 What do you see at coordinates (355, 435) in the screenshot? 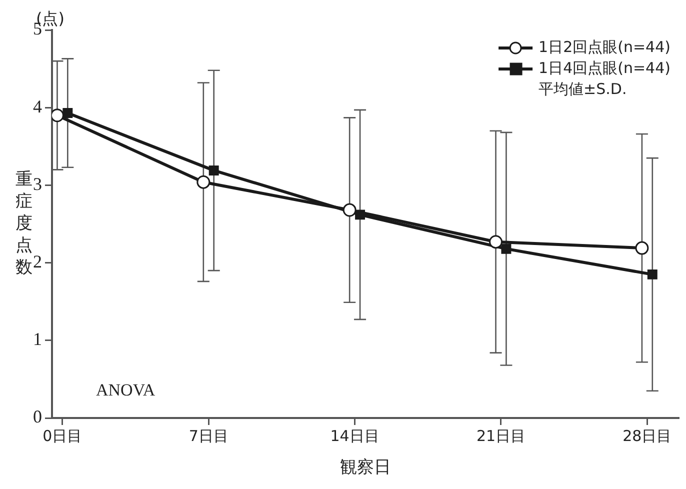
I see `x-tick-label: 14日目` at bounding box center [355, 435].